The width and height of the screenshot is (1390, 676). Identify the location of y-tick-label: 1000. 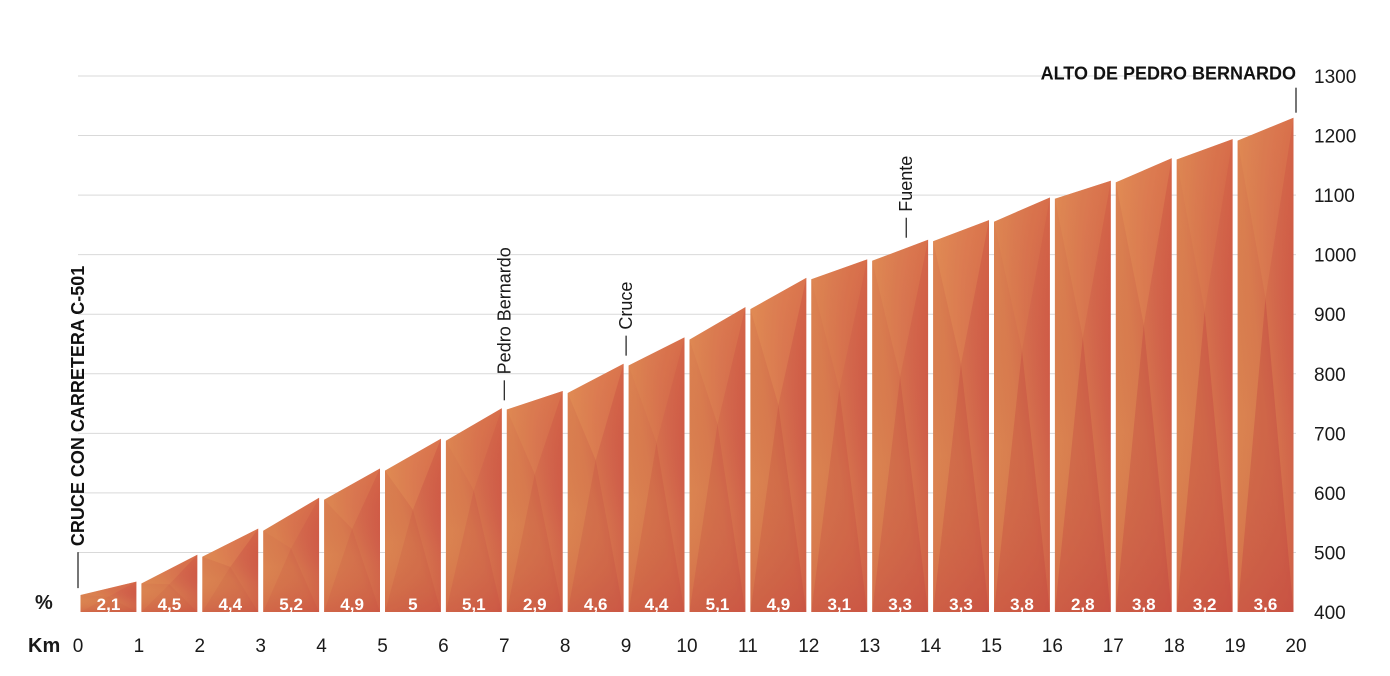
(1335, 256).